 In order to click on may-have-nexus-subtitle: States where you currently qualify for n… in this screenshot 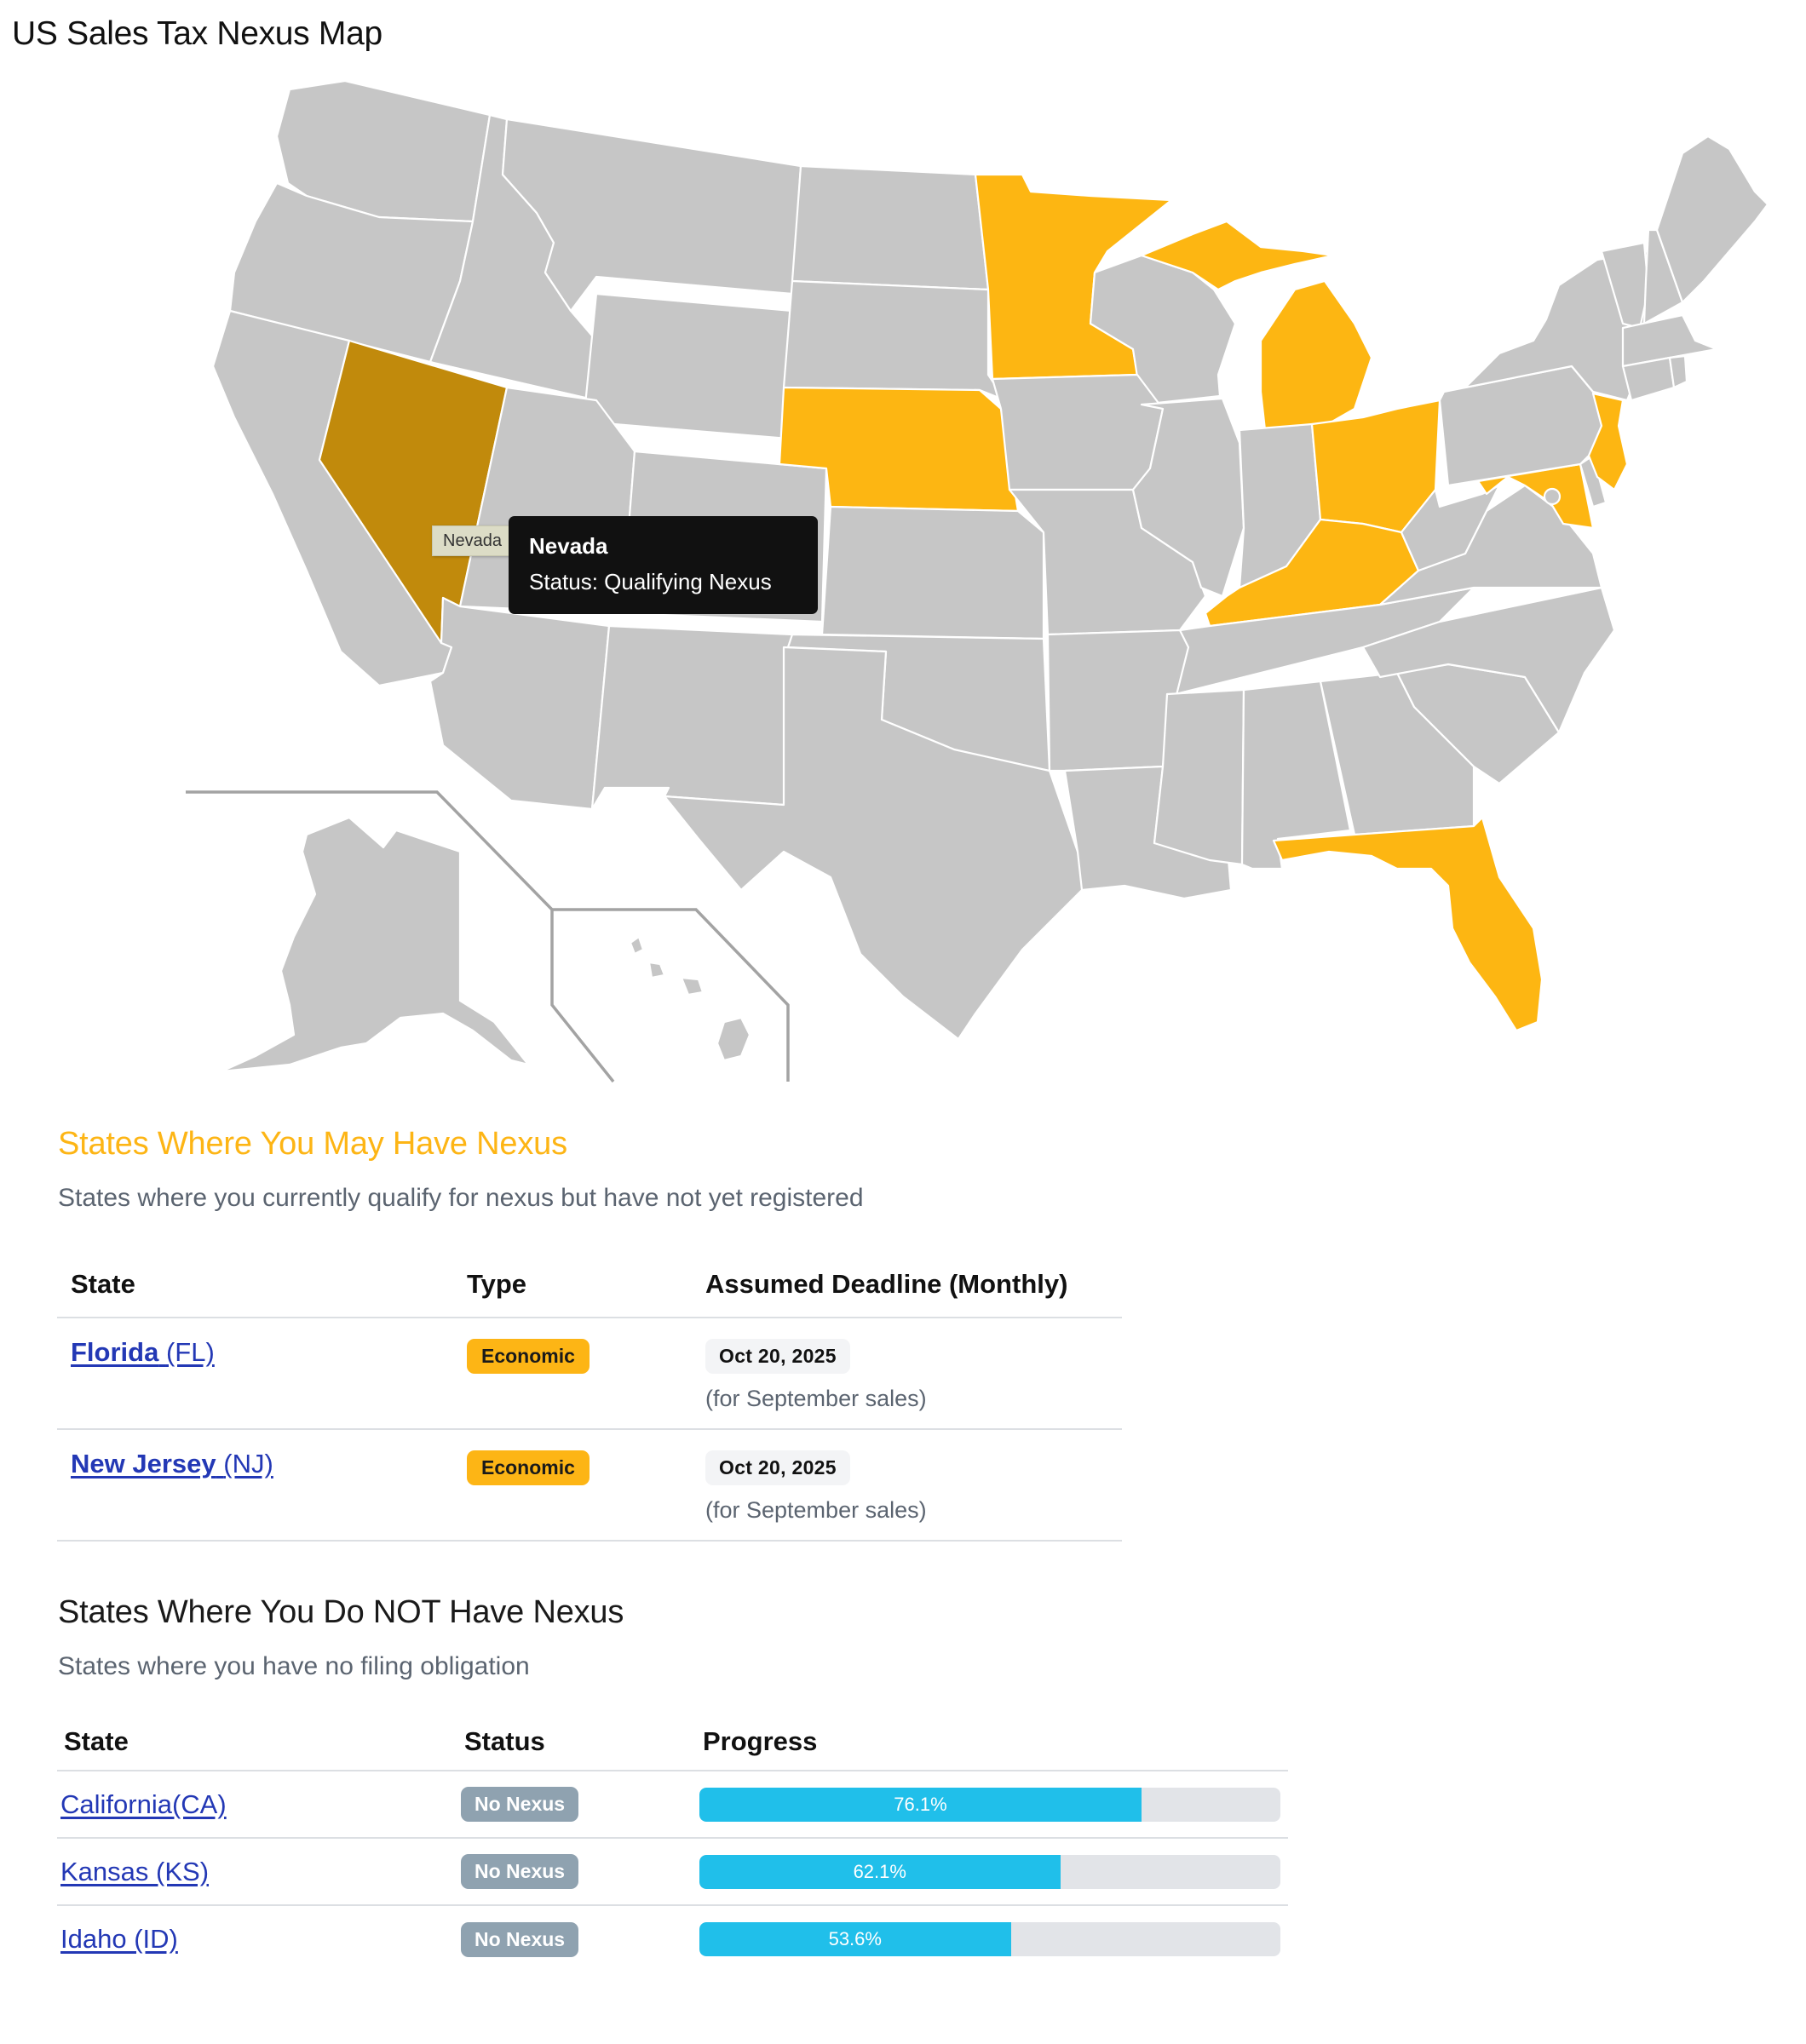, I will do `click(461, 1198)`.